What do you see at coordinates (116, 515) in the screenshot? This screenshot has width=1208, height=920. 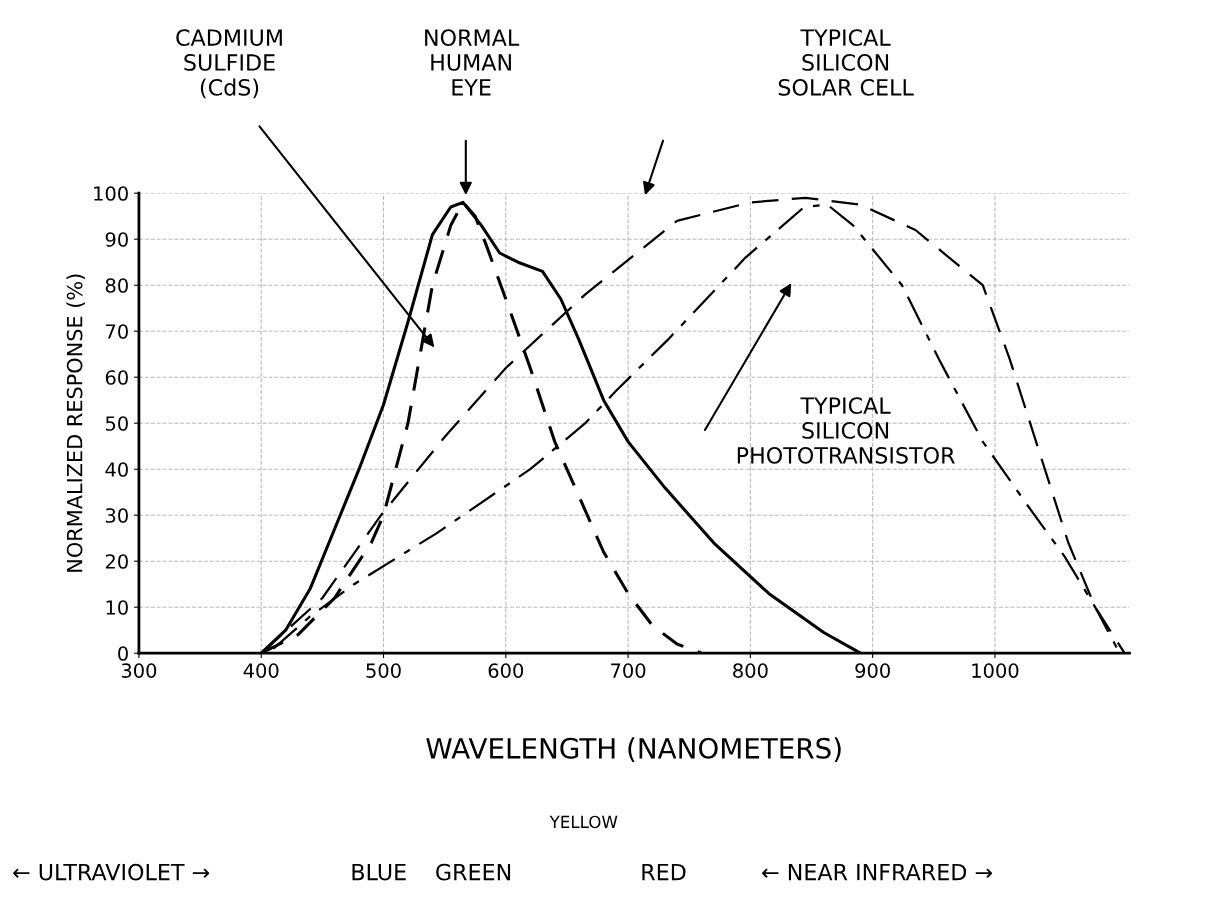 I see `y-tick-label: 30` at bounding box center [116, 515].